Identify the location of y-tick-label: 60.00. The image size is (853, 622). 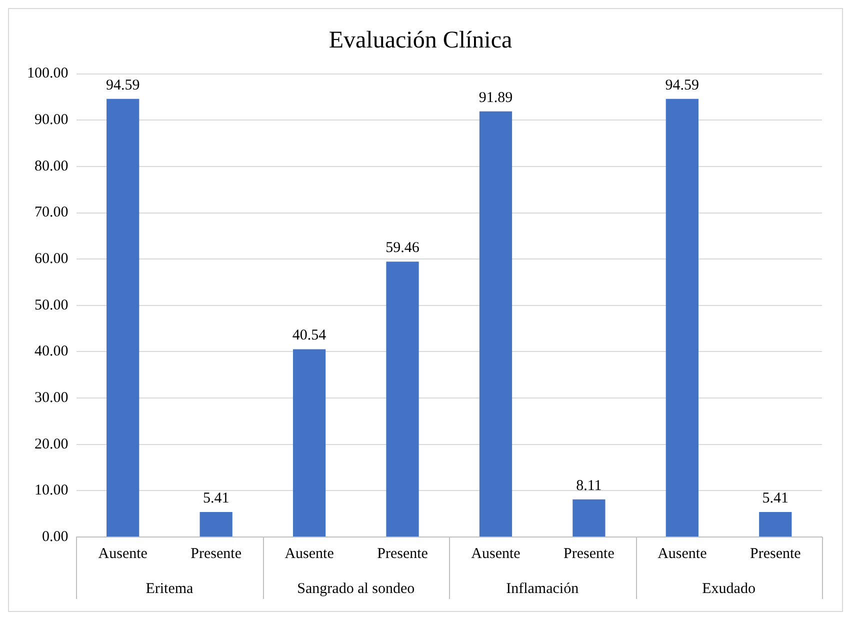
(51, 259).